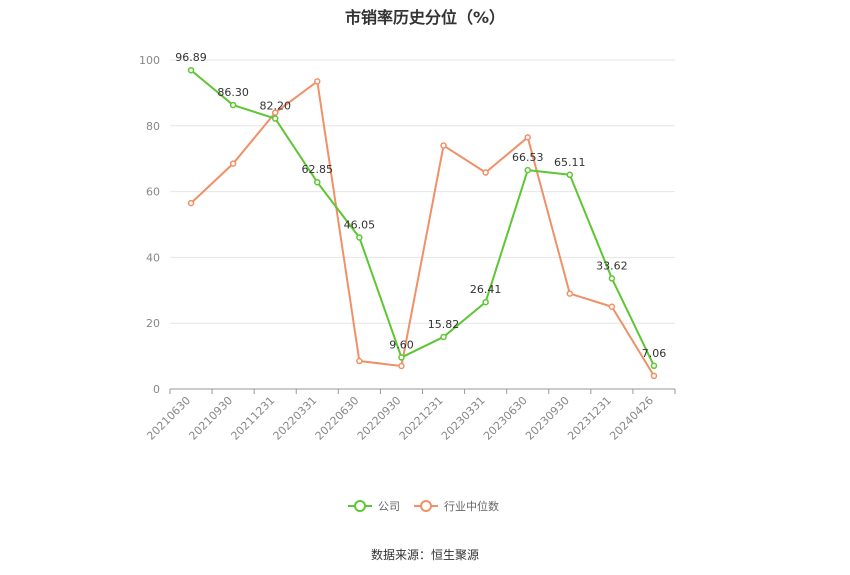 Image resolution: width=850 pixels, height=575 pixels. Describe the element at coordinates (463, 418) in the screenshot. I see `x-tick-label: 20230331` at that location.